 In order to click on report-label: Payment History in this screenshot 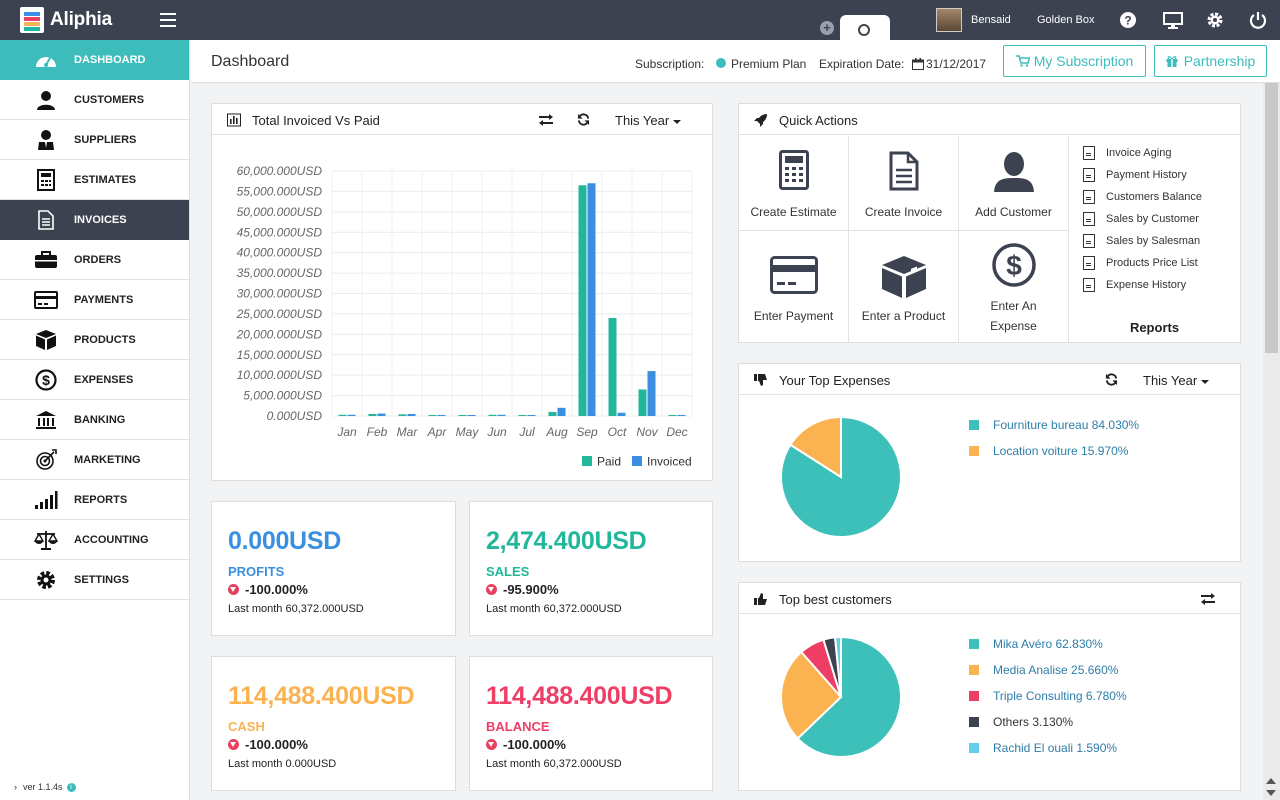, I will do `click(1146, 175)`.